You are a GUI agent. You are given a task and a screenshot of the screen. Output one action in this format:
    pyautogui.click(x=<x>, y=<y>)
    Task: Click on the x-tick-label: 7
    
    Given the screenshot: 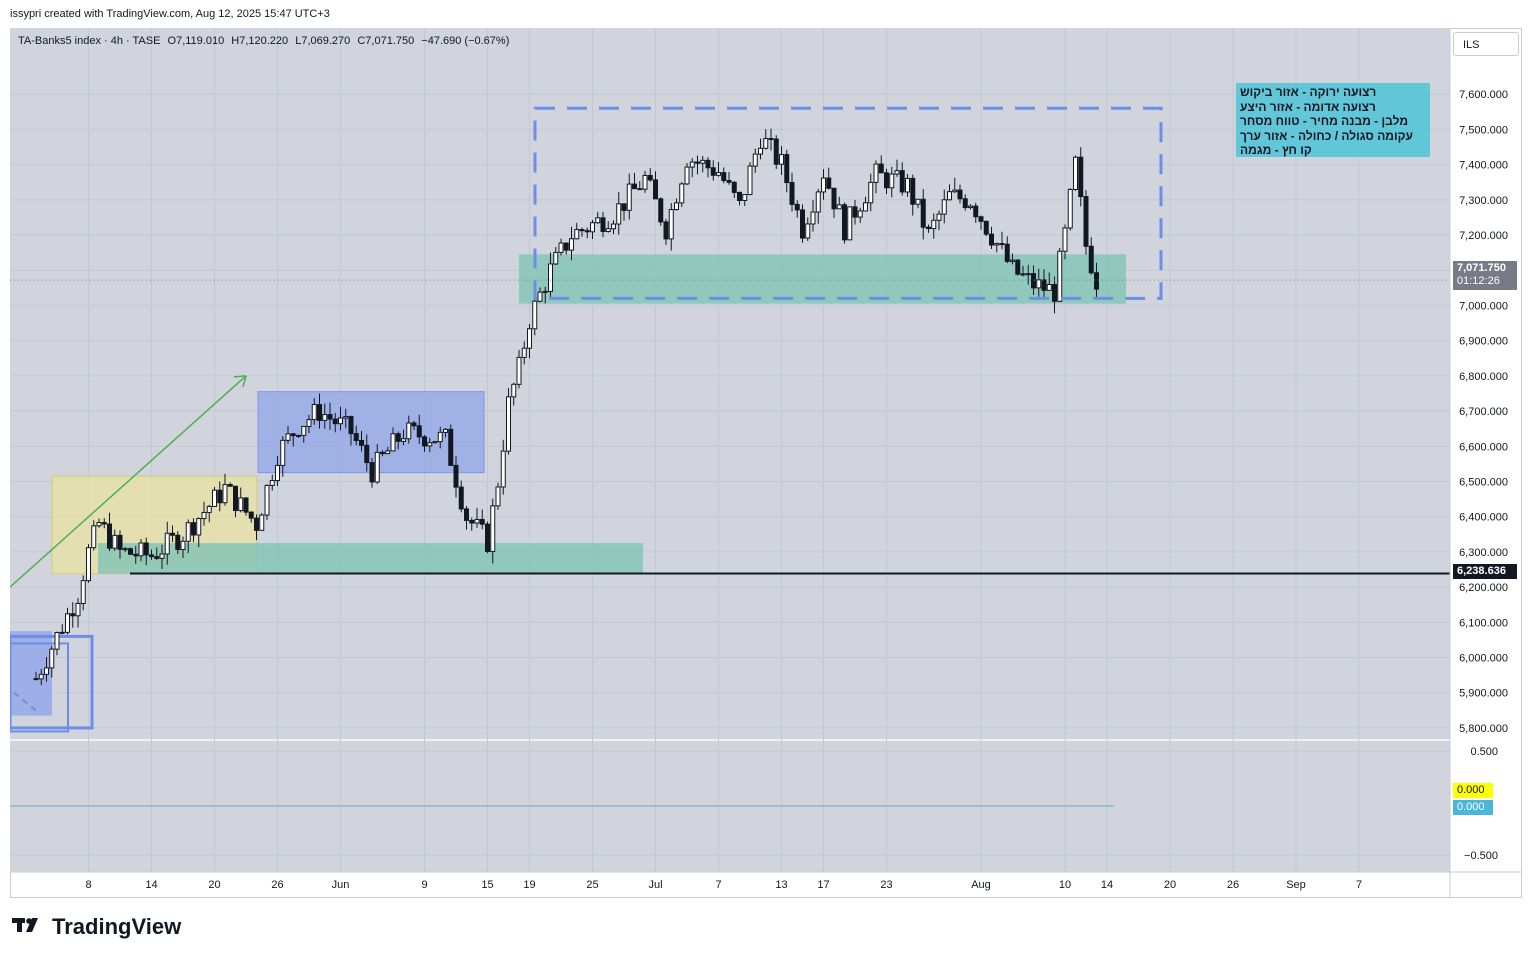 What is the action you would take?
    pyautogui.click(x=1359, y=885)
    